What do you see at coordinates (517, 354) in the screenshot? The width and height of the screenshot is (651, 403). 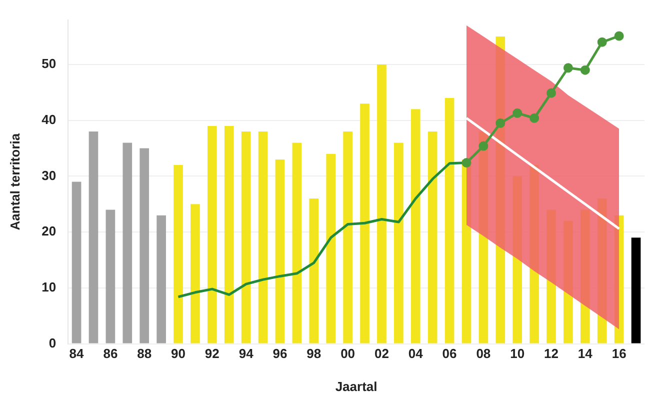 I see `x-tick-label: 10` at bounding box center [517, 354].